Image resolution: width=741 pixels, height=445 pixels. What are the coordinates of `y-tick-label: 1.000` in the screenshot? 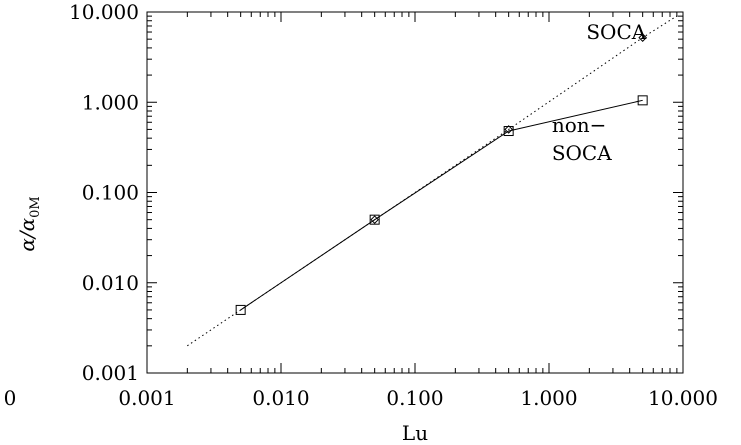 It's located at (110, 102).